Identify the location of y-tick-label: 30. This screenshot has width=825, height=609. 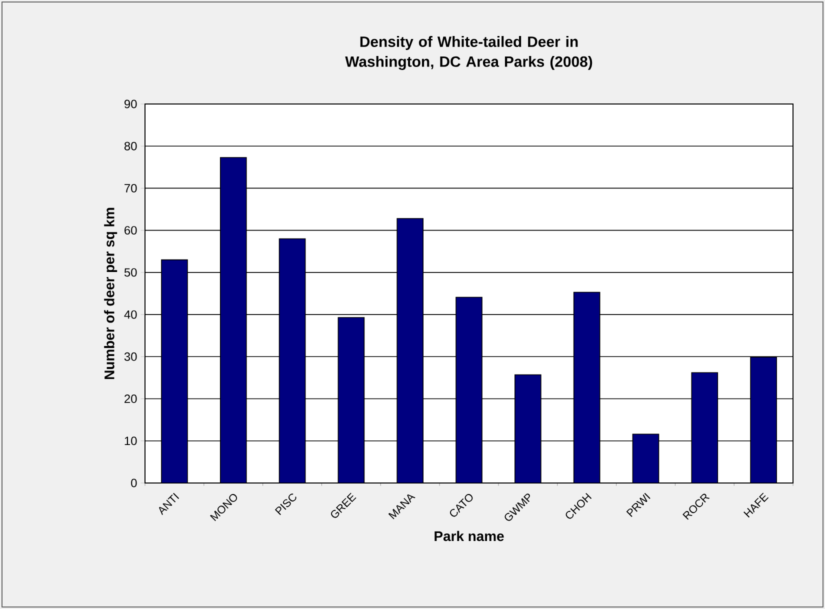
(130, 356).